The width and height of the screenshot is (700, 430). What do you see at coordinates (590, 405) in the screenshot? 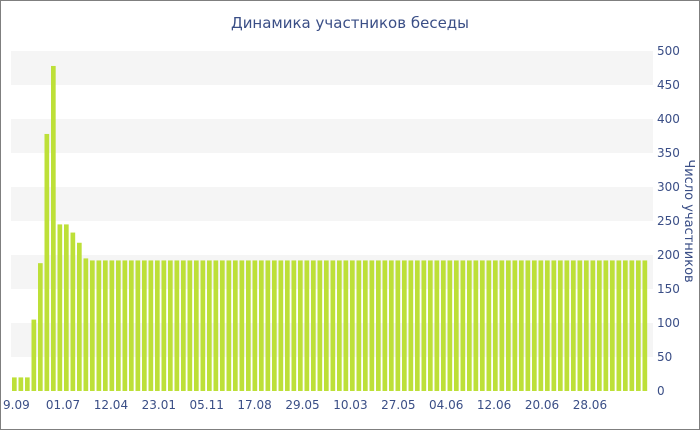
I see `x-tick-label: 28.06` at bounding box center [590, 405].